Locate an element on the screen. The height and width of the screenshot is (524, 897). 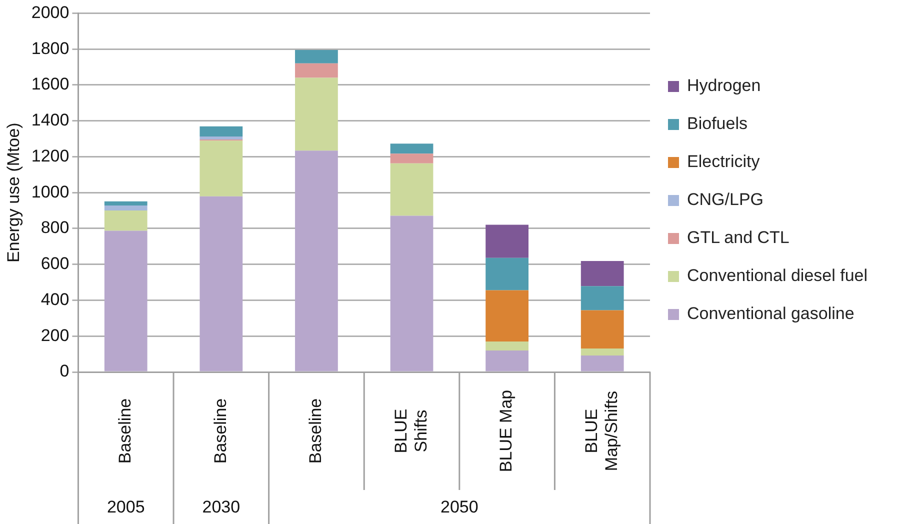
legend-label: Conventional diesel fuel is located at coordinates (777, 276).